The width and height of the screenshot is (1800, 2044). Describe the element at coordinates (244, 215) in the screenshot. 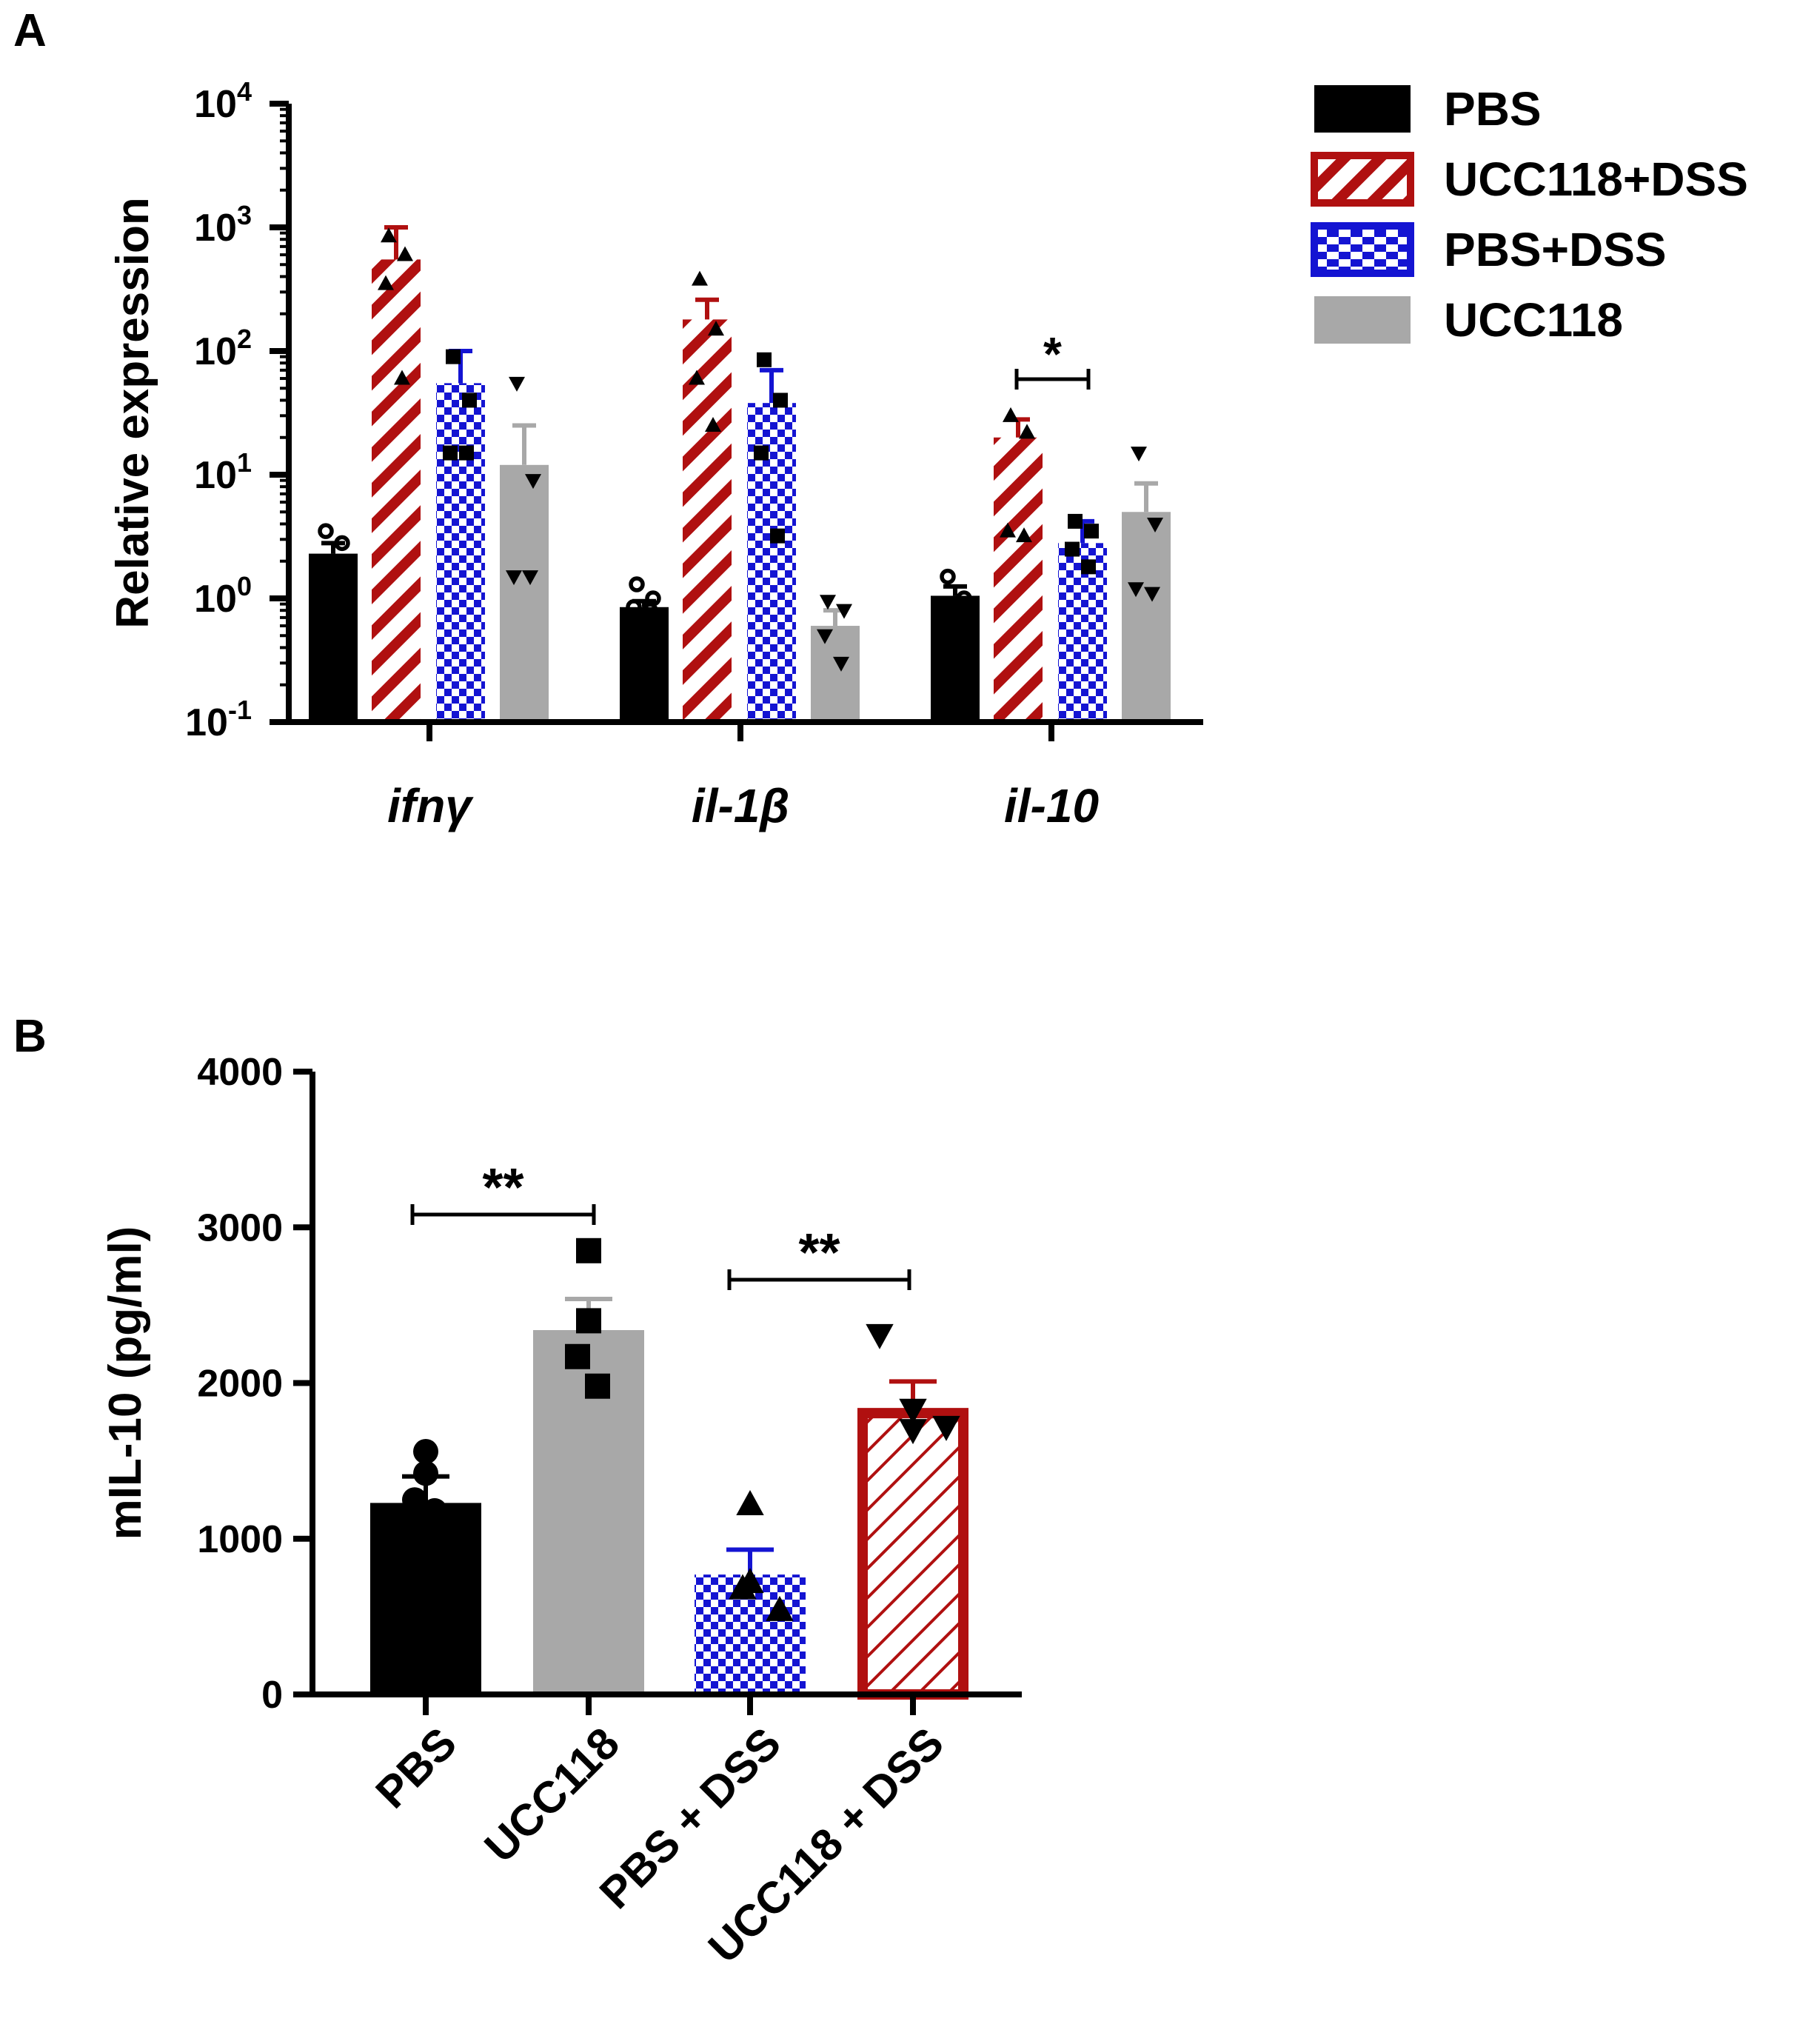

I see `y-tick-exponent: 3` at that location.